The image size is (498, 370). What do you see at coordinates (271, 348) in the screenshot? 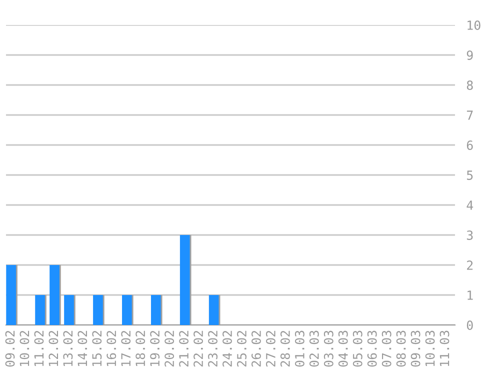
I see `x-tick-label: 27.02` at bounding box center [271, 348].